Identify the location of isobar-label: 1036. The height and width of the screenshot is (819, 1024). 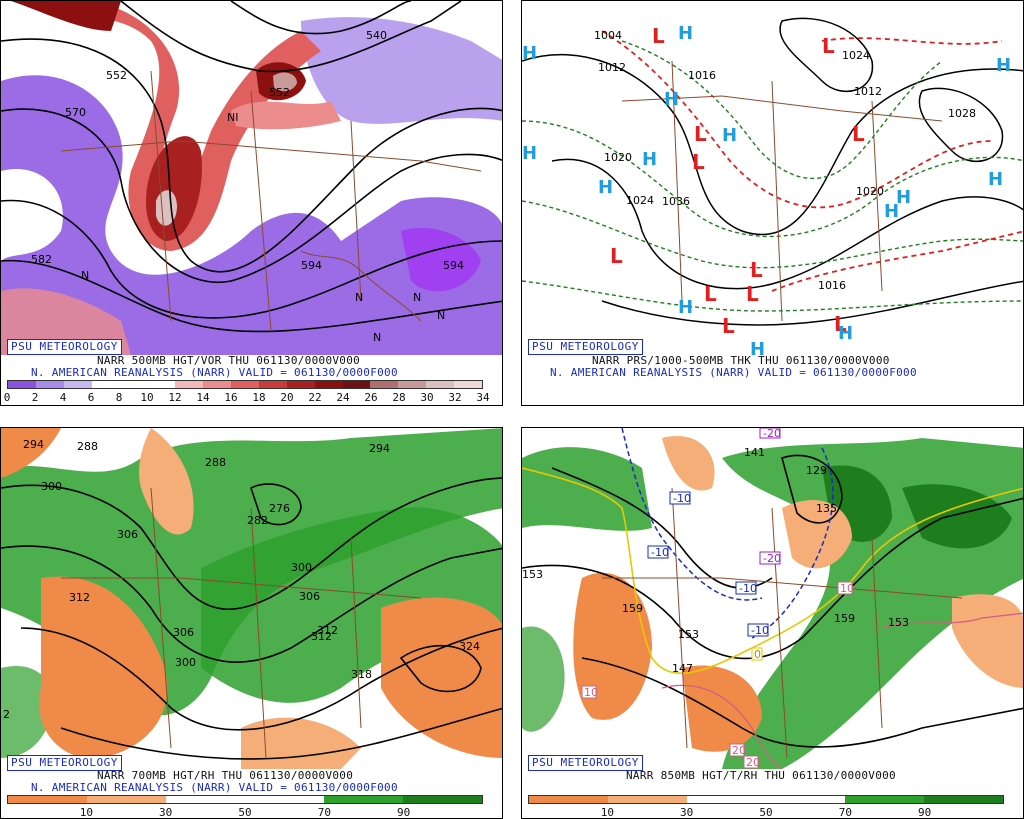
(676, 201).